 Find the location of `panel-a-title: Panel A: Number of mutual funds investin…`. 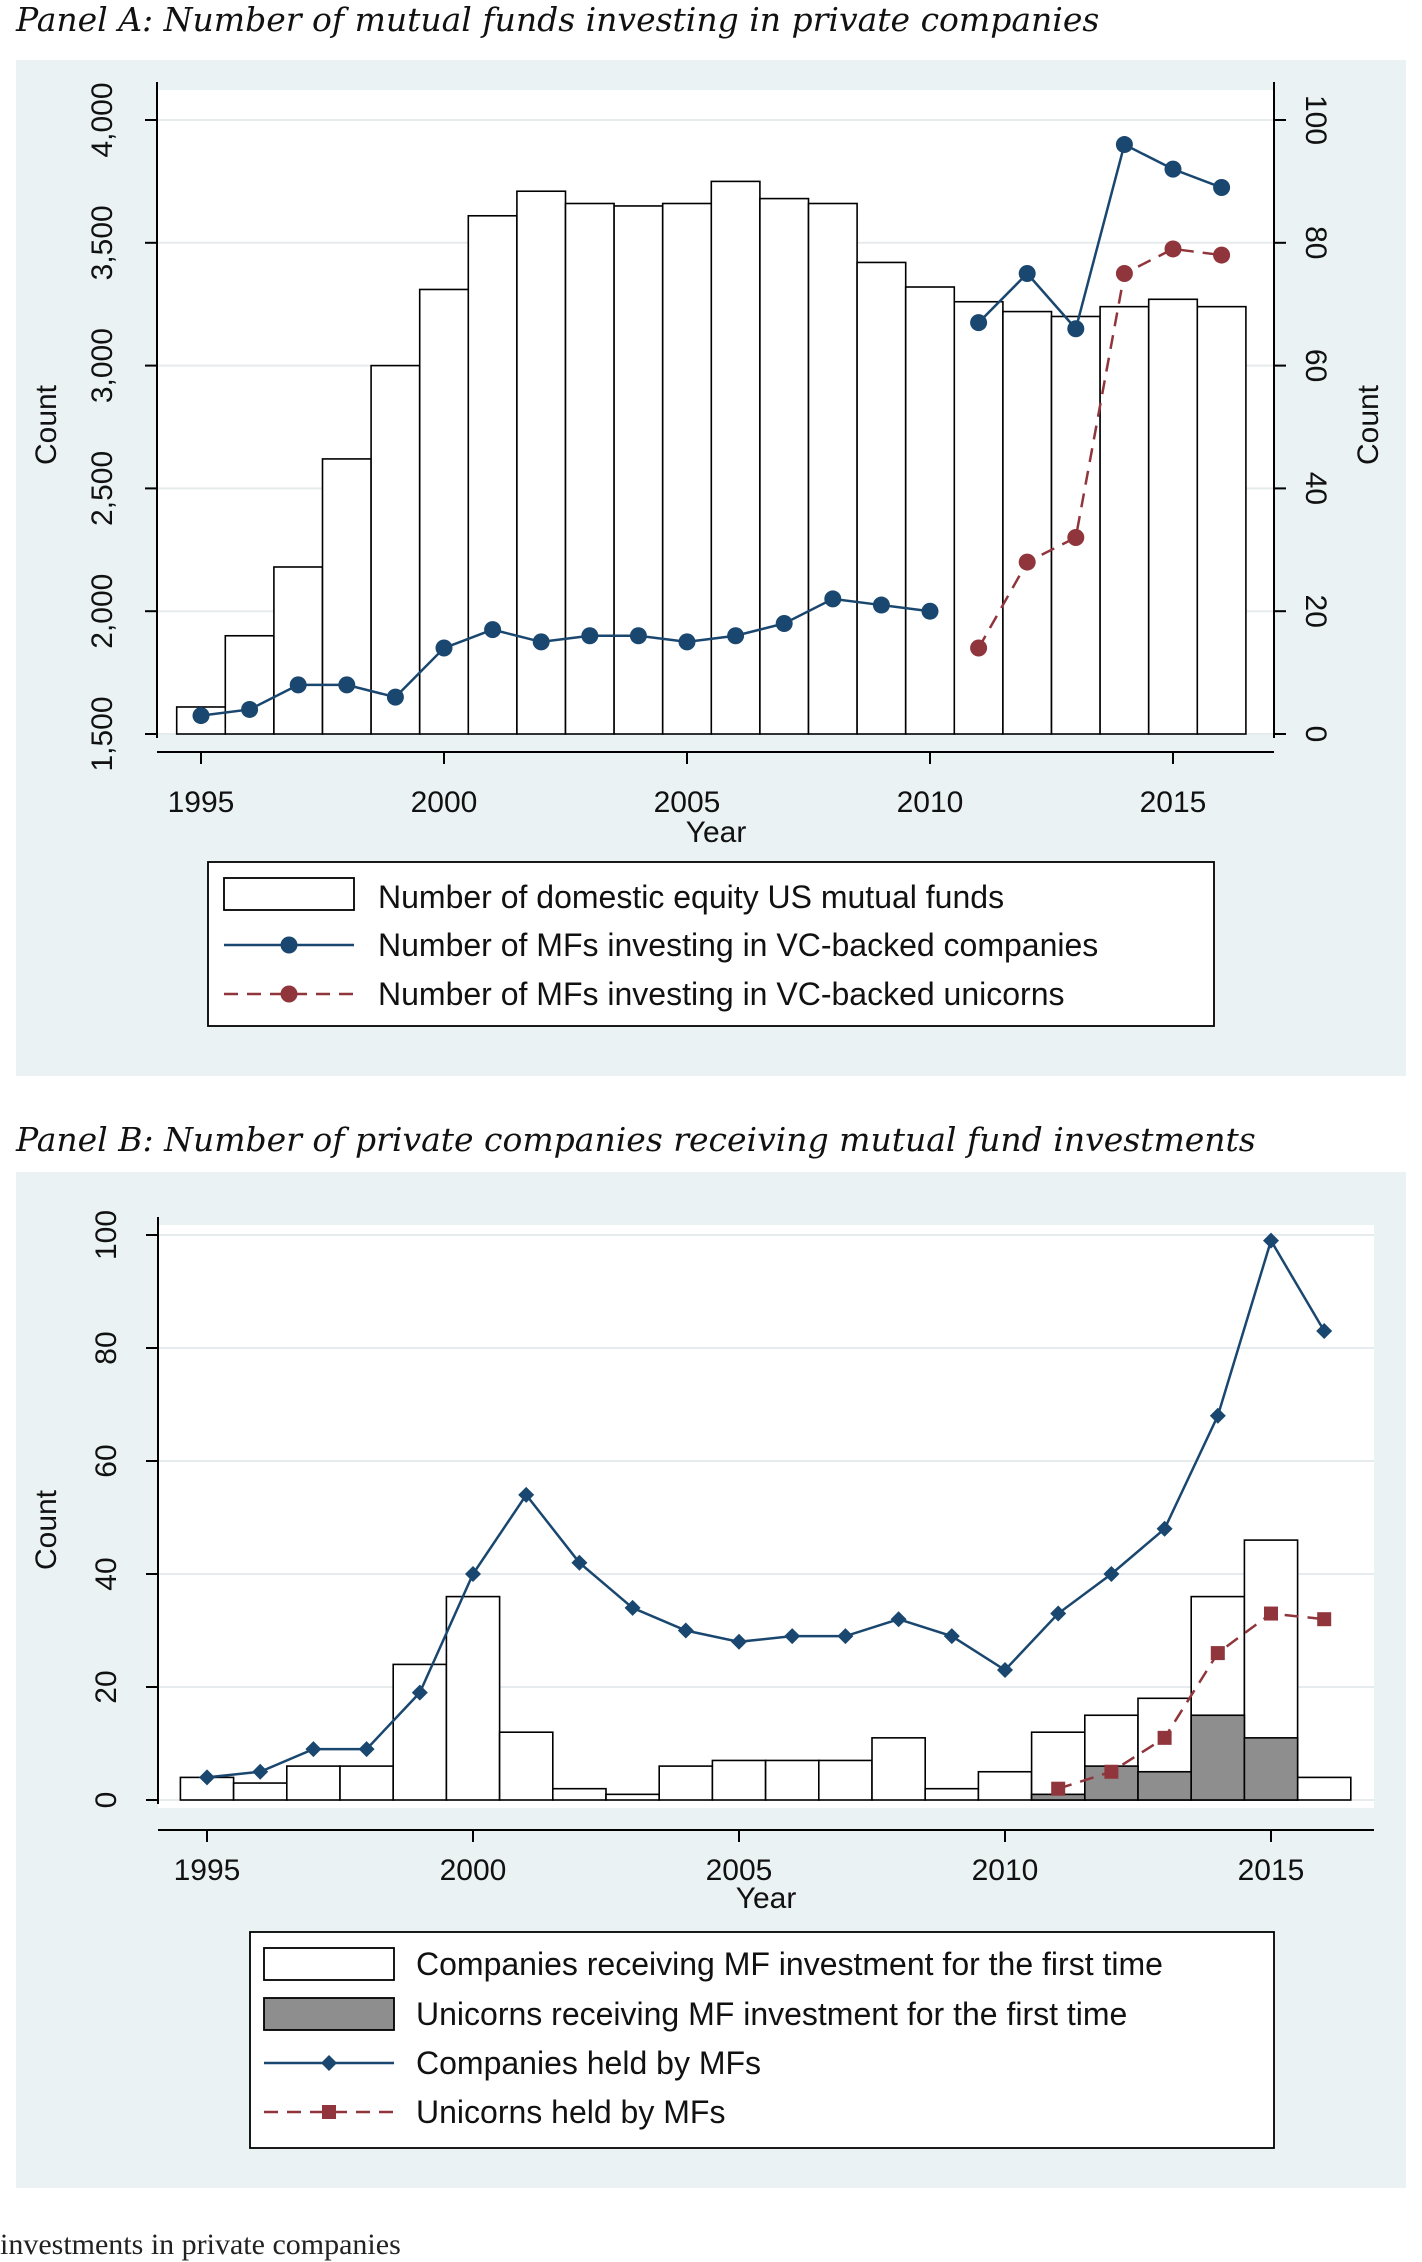

panel-a-title: Panel A: Number of mutual funds investin… is located at coordinates (558, 19).